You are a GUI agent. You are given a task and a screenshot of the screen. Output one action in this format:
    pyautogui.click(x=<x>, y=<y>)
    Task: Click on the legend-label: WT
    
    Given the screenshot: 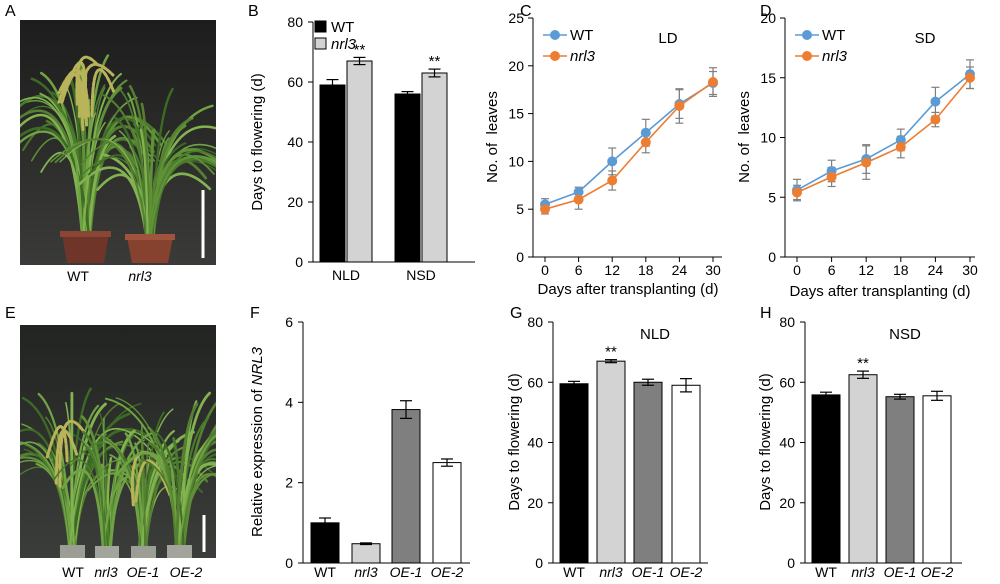 What is the action you would take?
    pyautogui.click(x=833, y=35)
    